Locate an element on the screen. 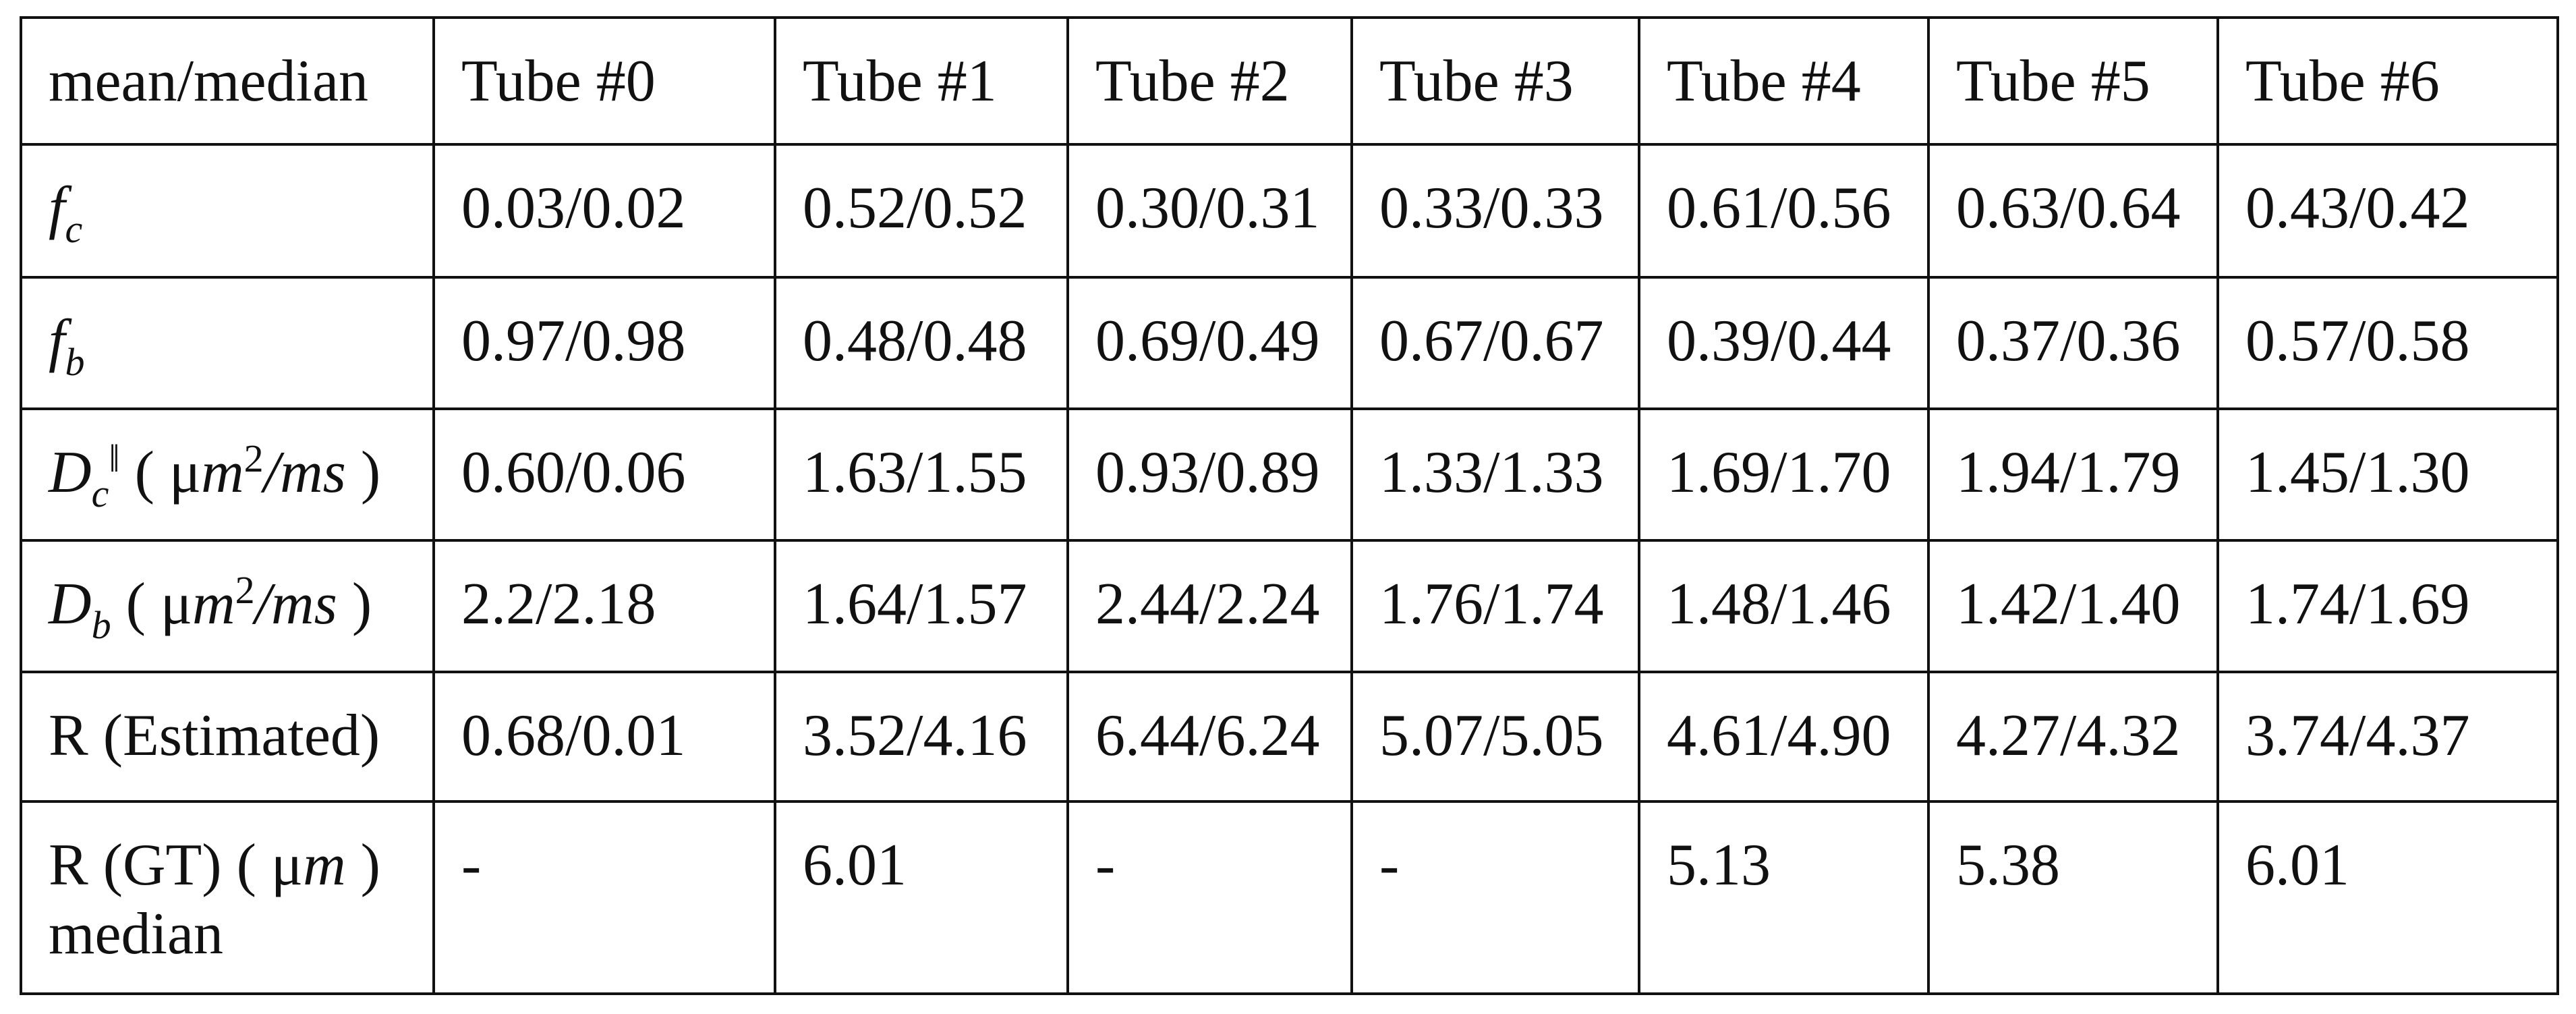 The width and height of the screenshot is (2576, 1014). label-part: median is located at coordinates (136, 934).